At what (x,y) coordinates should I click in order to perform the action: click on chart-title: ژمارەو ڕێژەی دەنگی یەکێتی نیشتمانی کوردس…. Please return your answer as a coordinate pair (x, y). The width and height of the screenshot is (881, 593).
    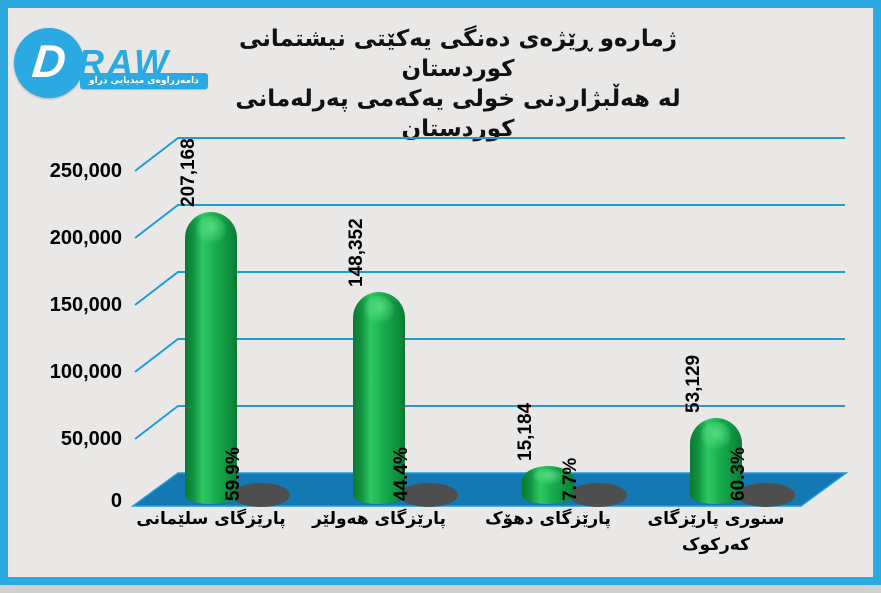
    Looking at the image, I should click on (458, 84).